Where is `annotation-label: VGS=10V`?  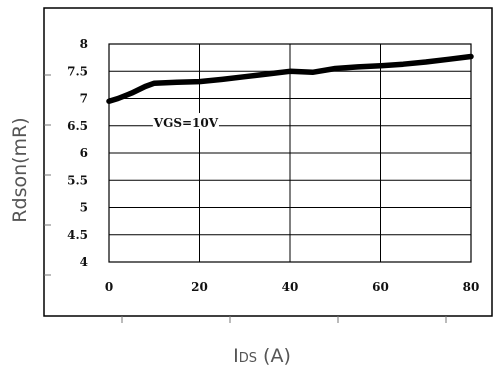
annotation-label: VGS=10V is located at coordinates (186, 123).